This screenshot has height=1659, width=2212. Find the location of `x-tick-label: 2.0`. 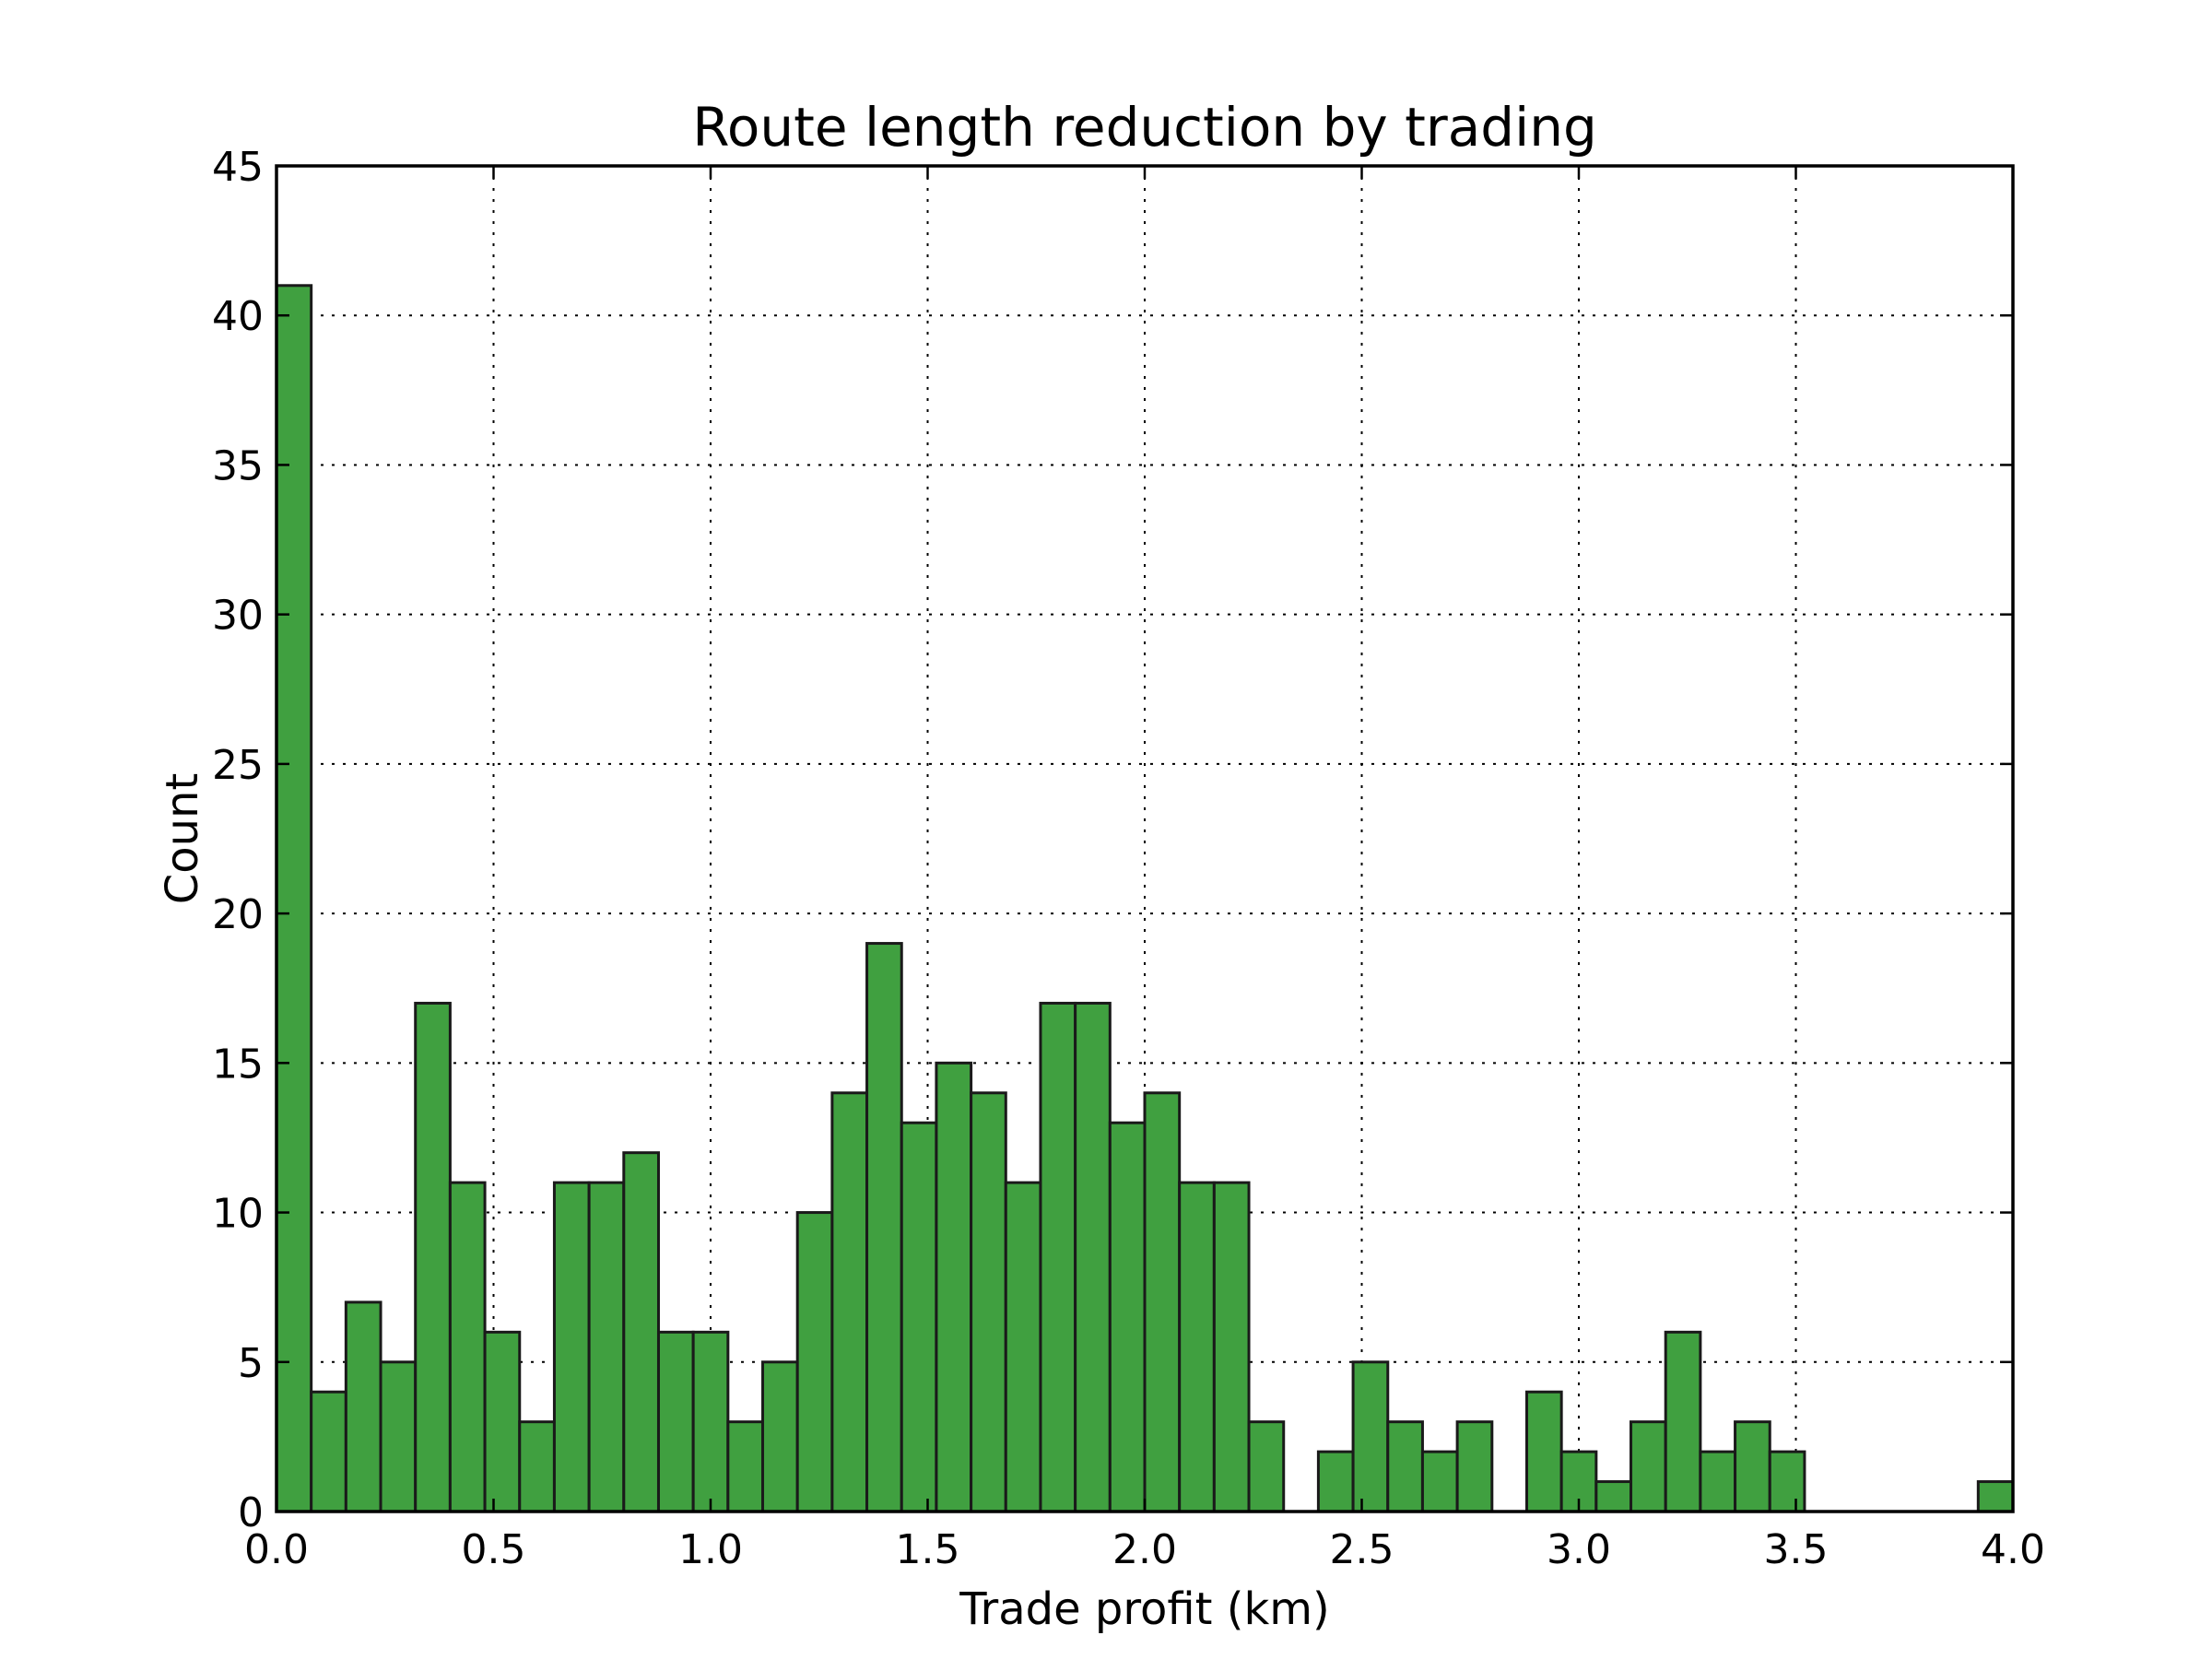

x-tick-label: 2.0 is located at coordinates (1144, 1549).